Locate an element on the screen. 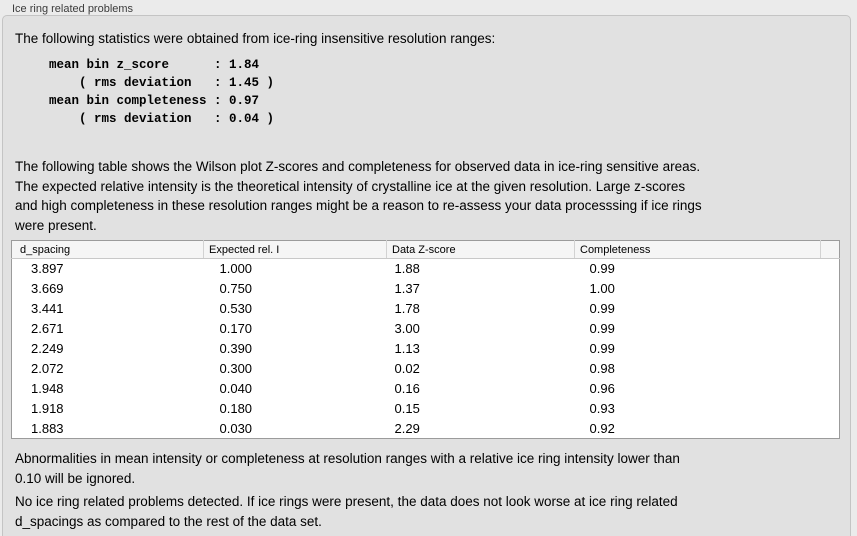 The width and height of the screenshot is (857, 536). table-row: 3.441 0.530 1.78 0.99 is located at coordinates (426, 309).